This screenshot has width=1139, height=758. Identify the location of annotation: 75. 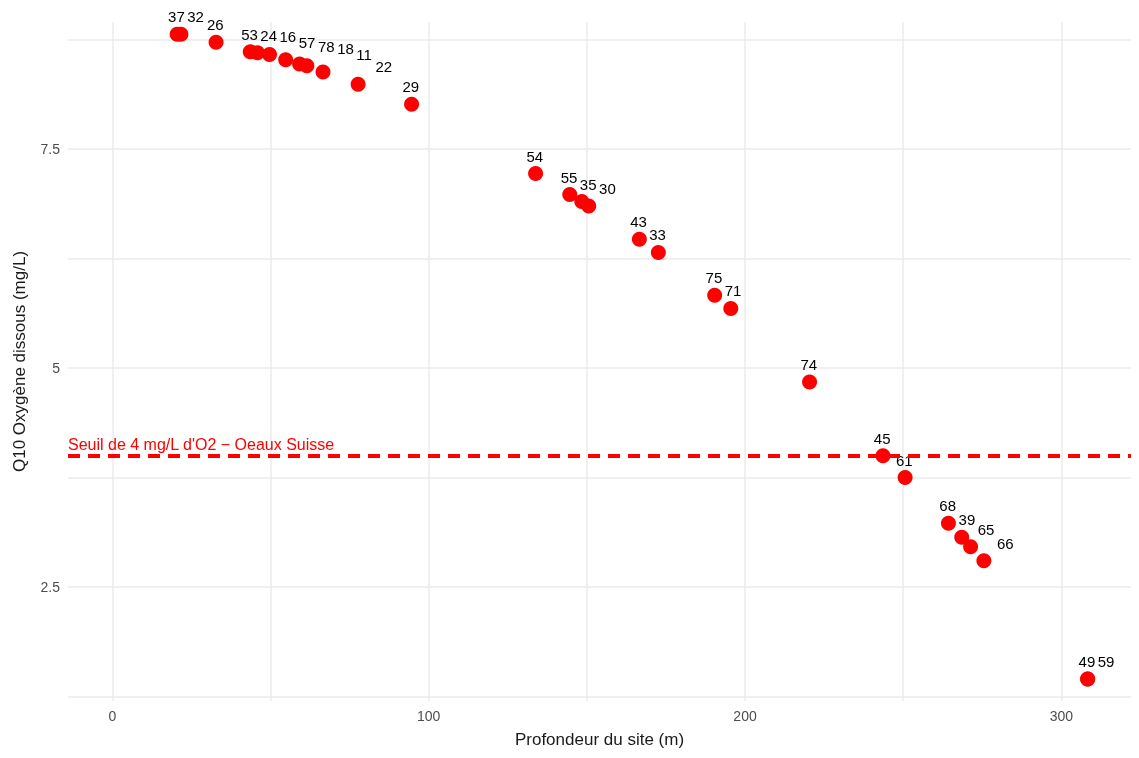
(714, 278).